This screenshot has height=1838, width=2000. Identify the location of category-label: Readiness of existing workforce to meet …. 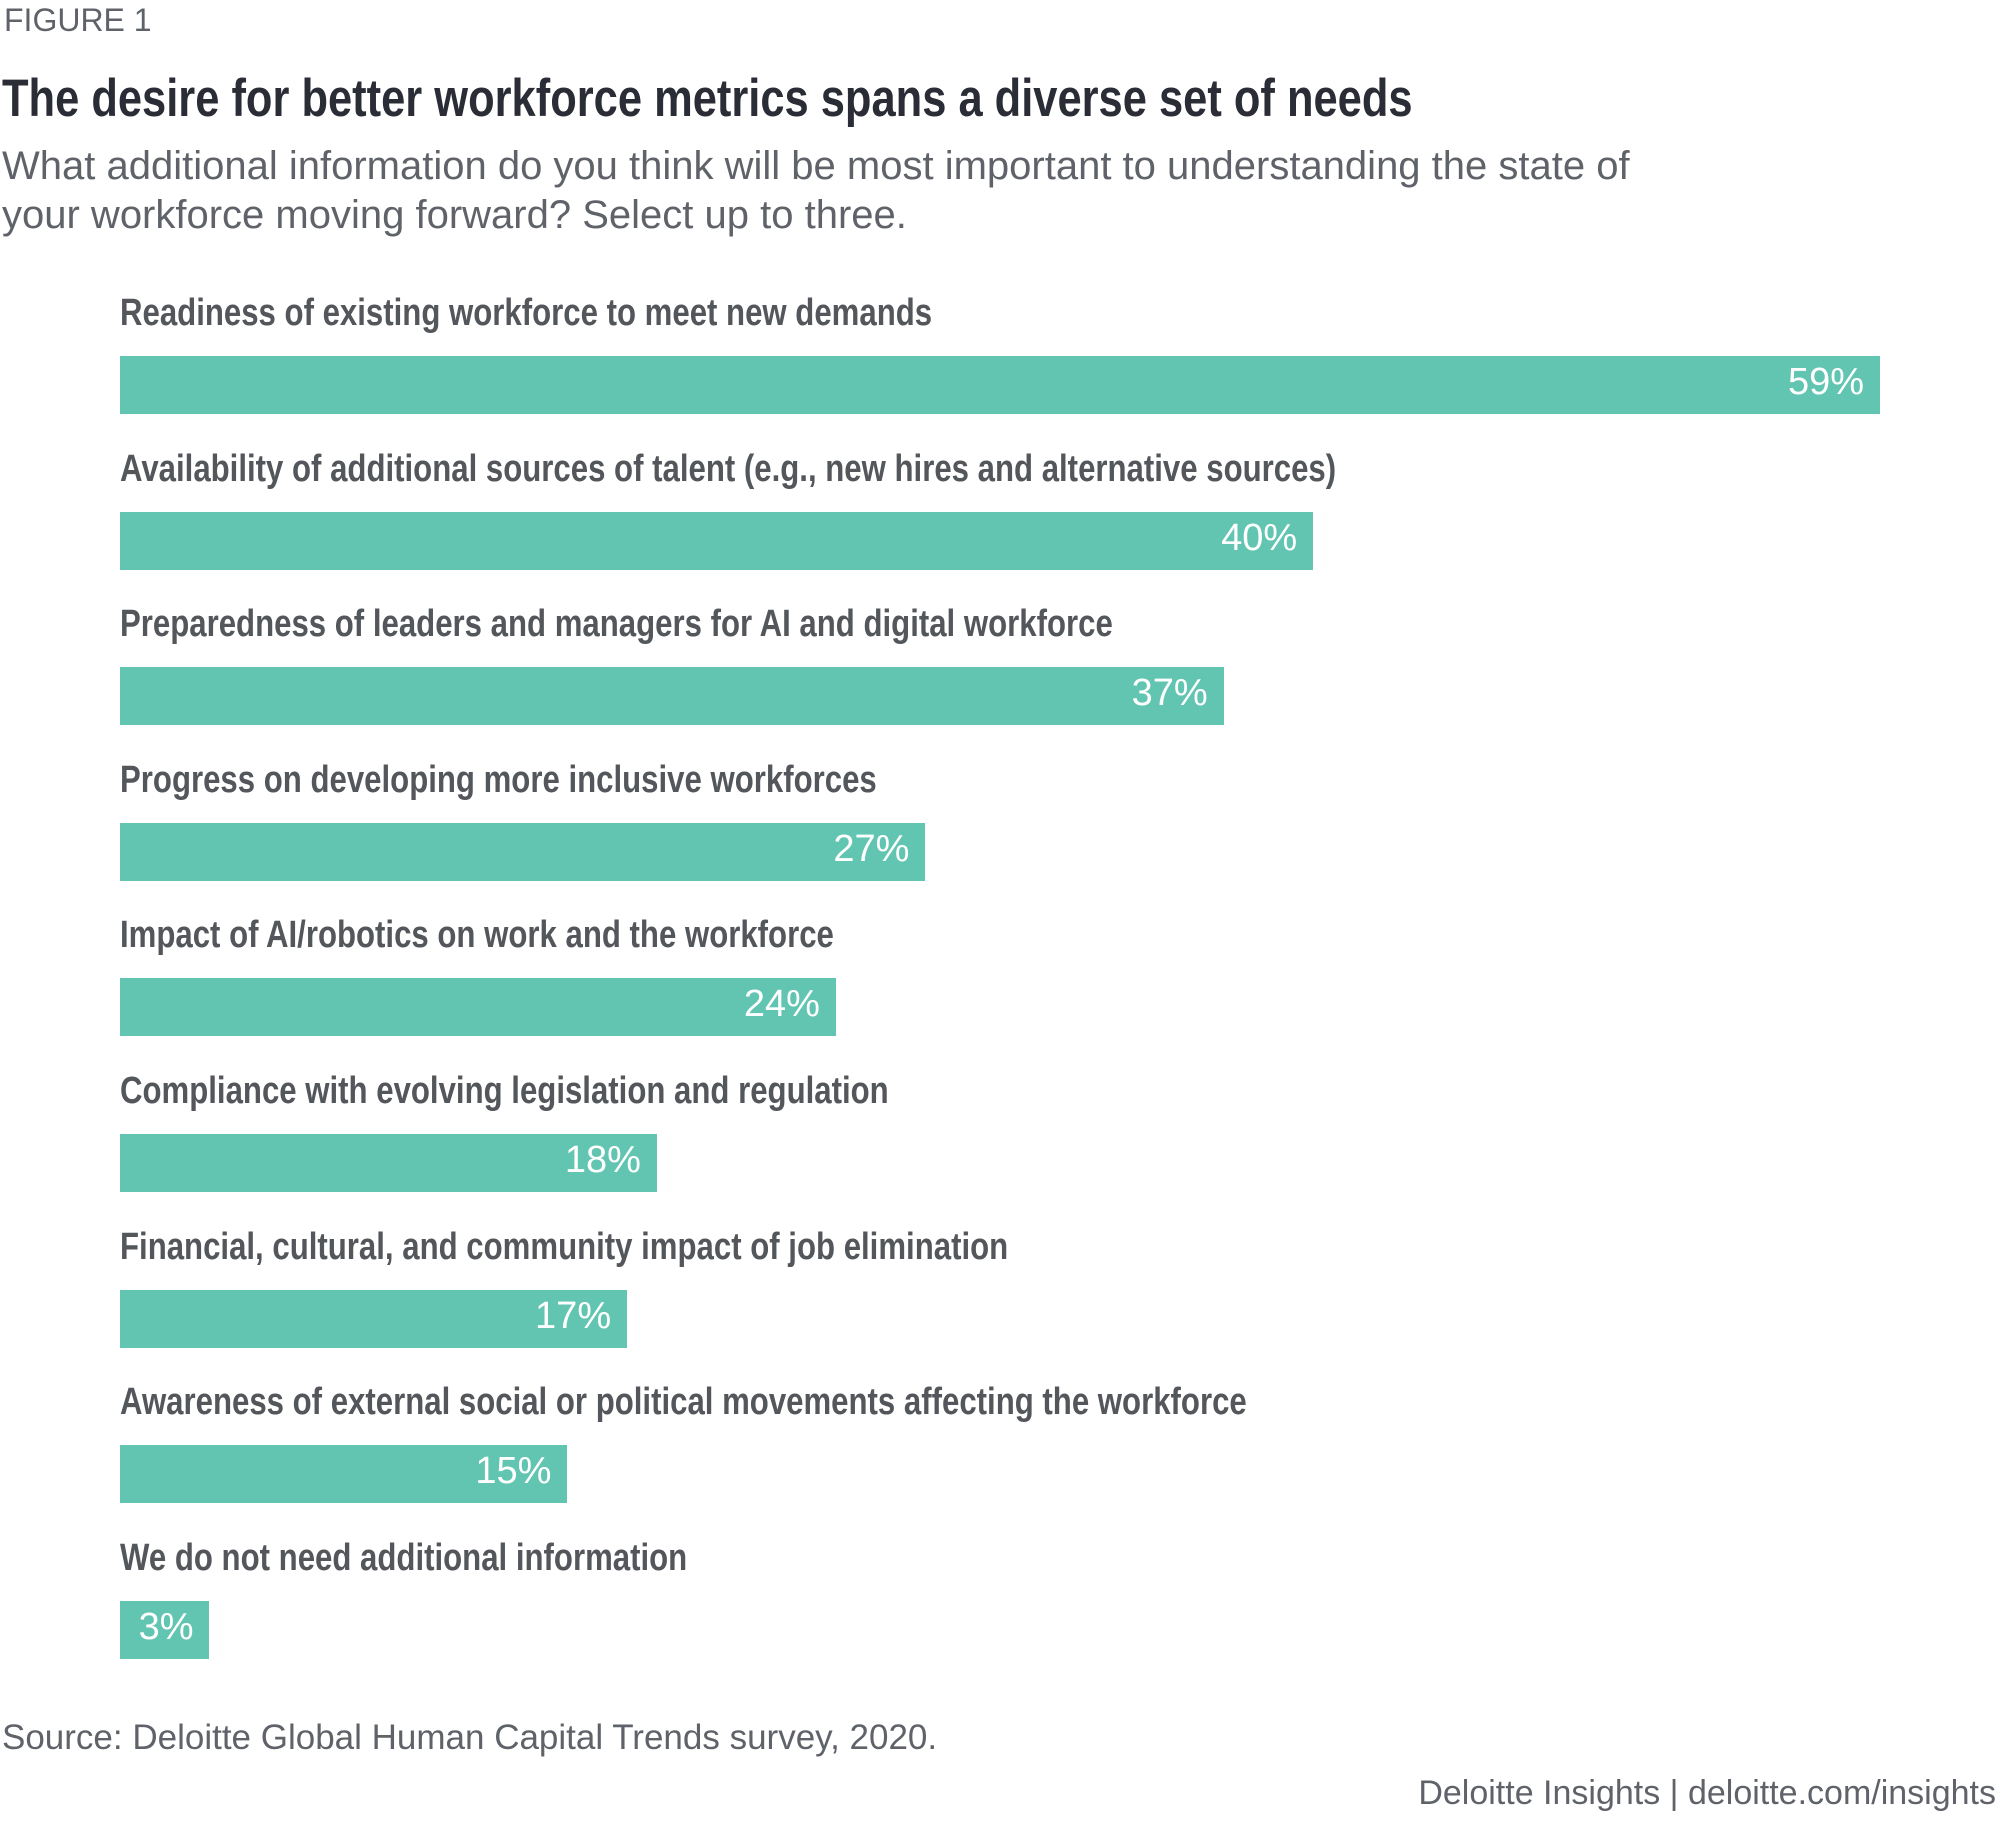
(526, 313).